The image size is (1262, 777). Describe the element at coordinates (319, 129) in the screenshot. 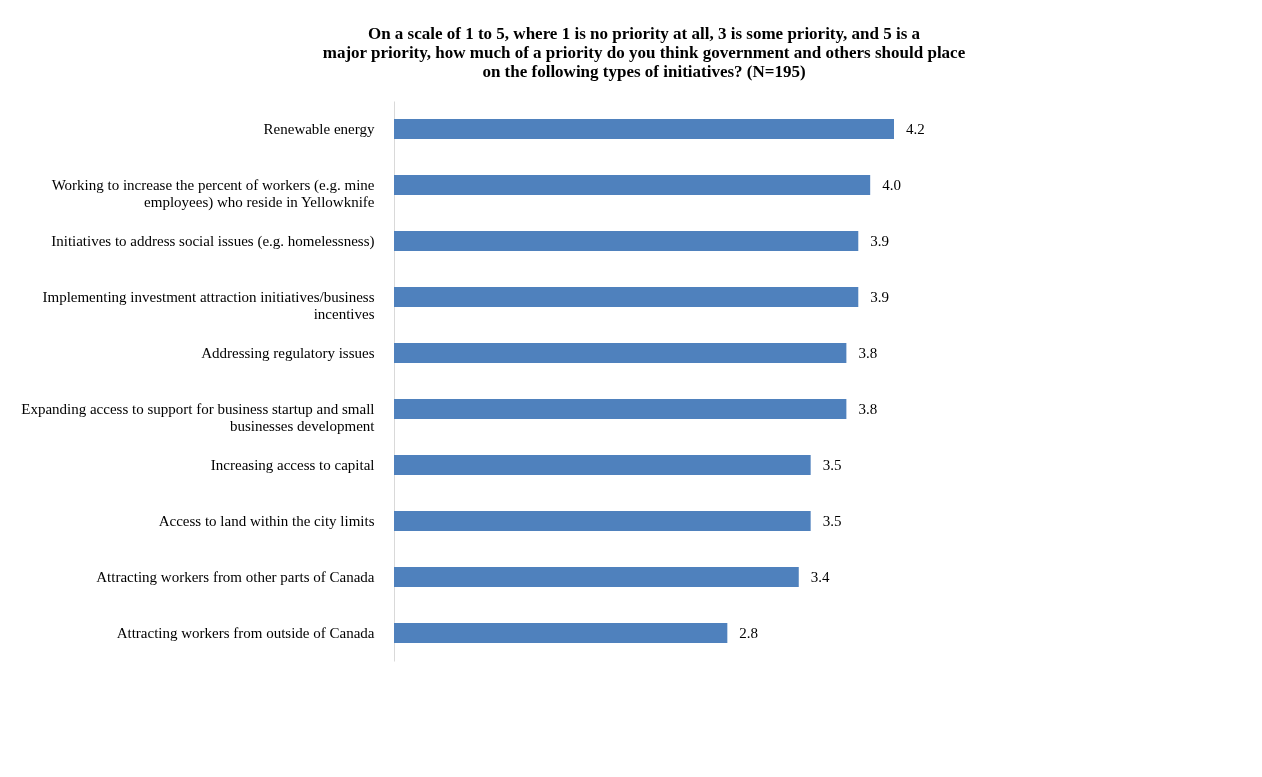

I see `y-tick-label: Renewable energy` at that location.